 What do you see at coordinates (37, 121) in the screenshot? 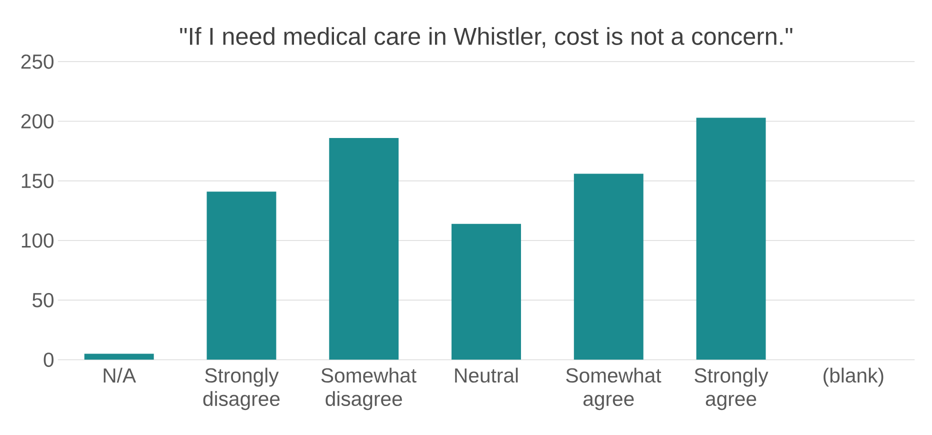
I see `y-tick-label: 200` at bounding box center [37, 121].